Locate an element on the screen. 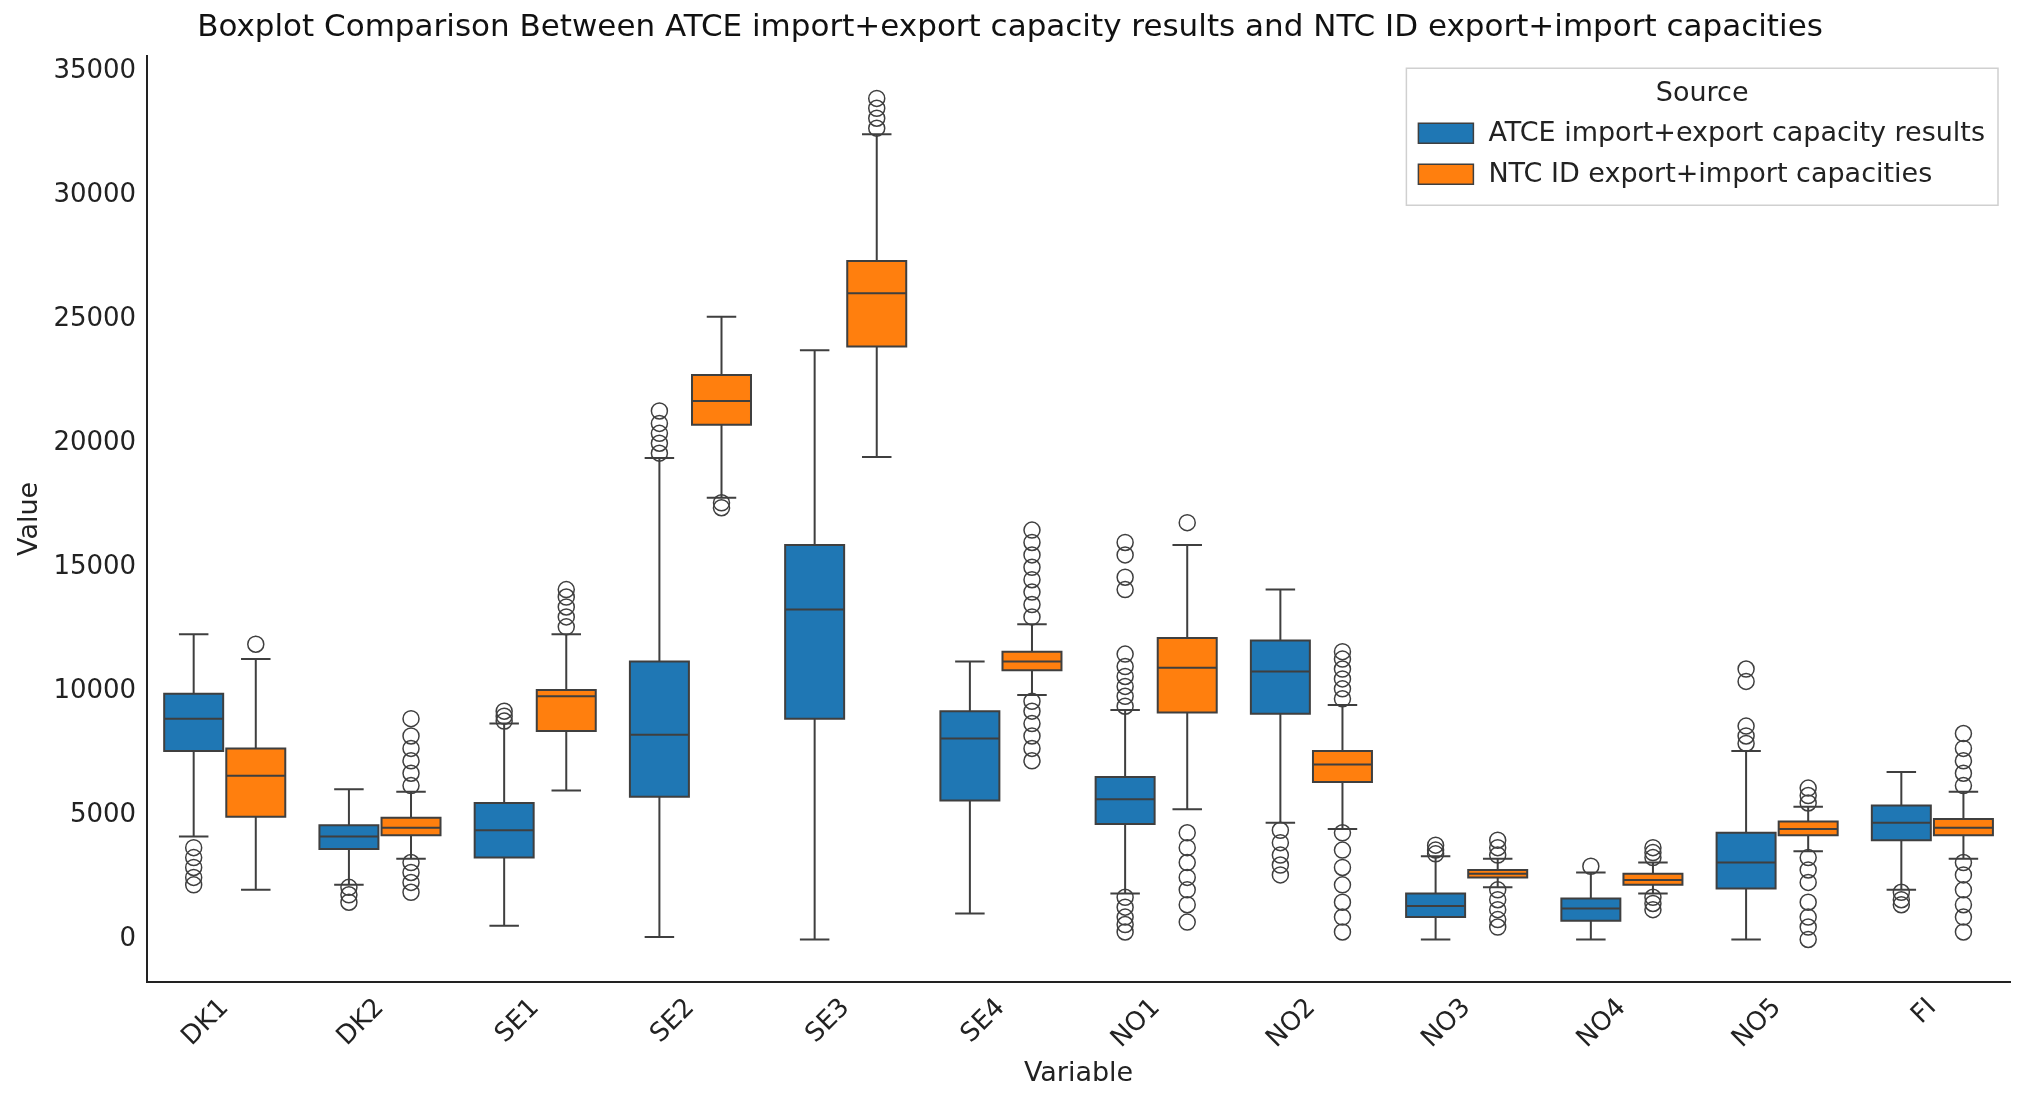  y-tick-label: 25000 is located at coordinates (95, 316).